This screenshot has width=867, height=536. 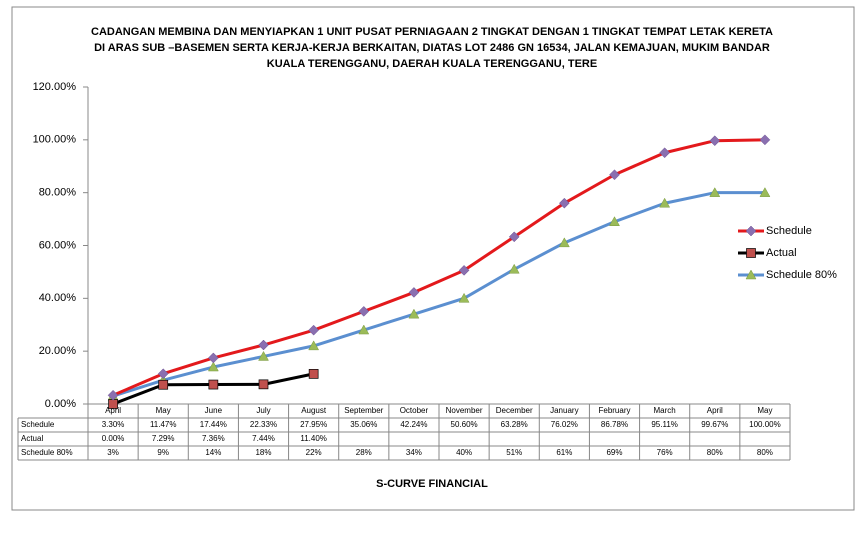 I want to click on table-cell: 76.02%, so click(x=564, y=424).